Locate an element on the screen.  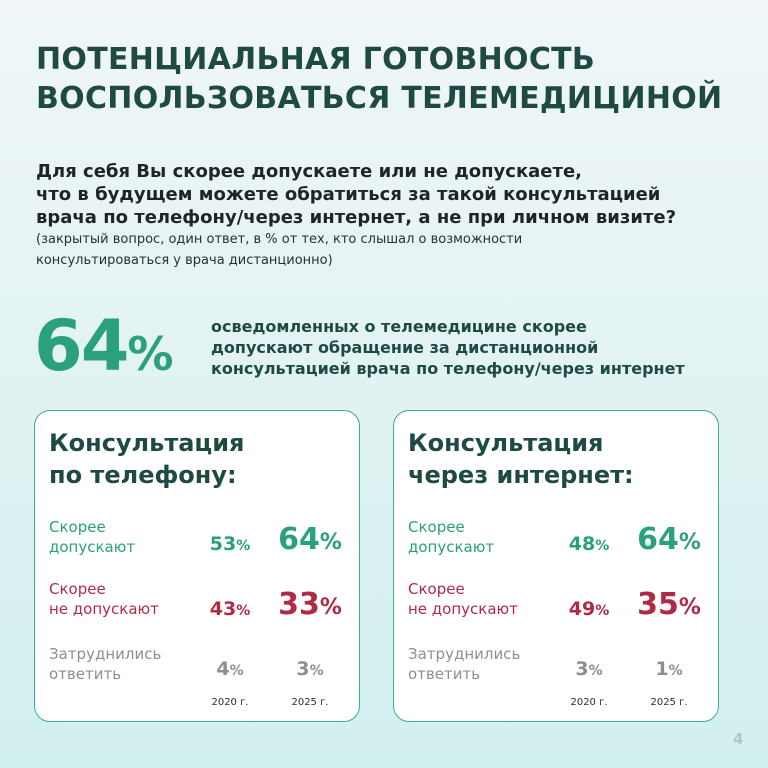
value-2020-reject: 49% is located at coordinates (589, 610).